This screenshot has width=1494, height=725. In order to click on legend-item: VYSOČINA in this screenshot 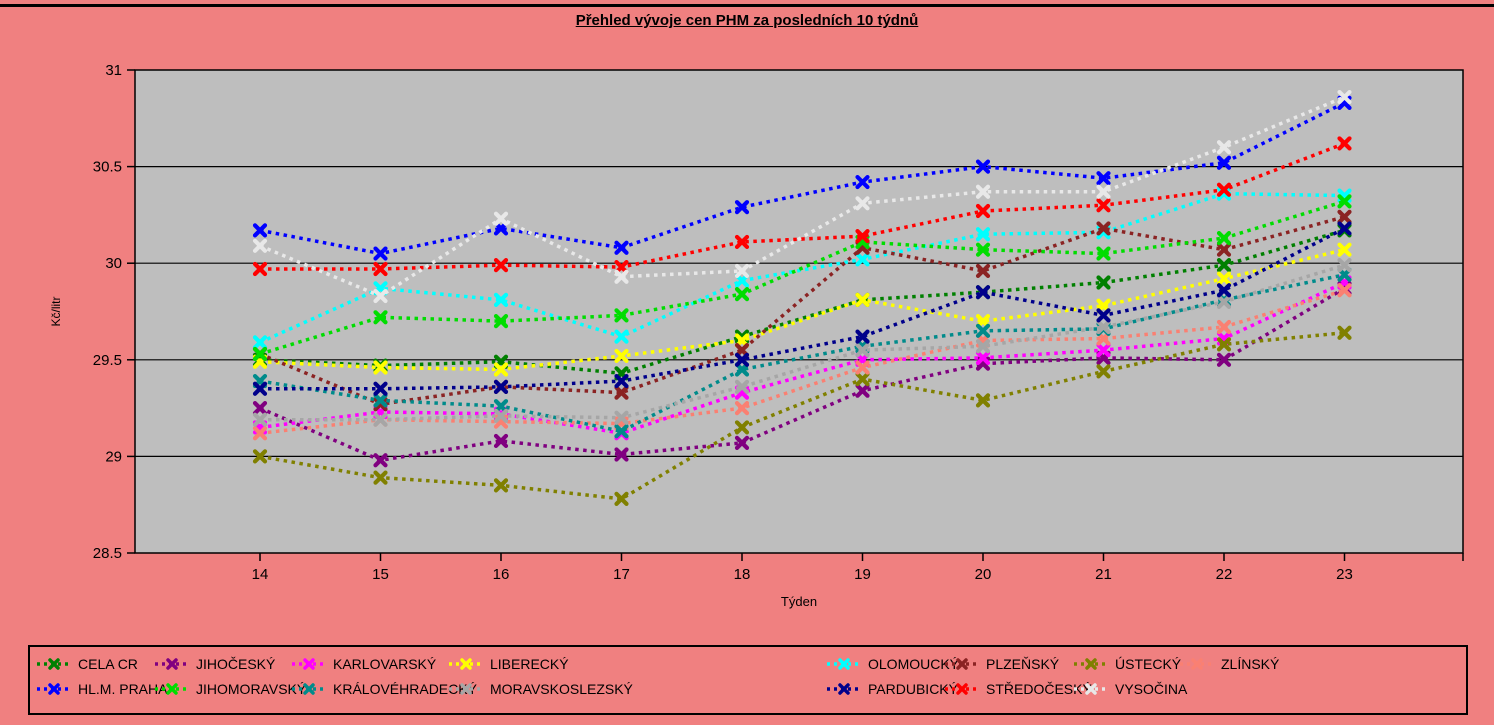, I will do `click(1130, 689)`.